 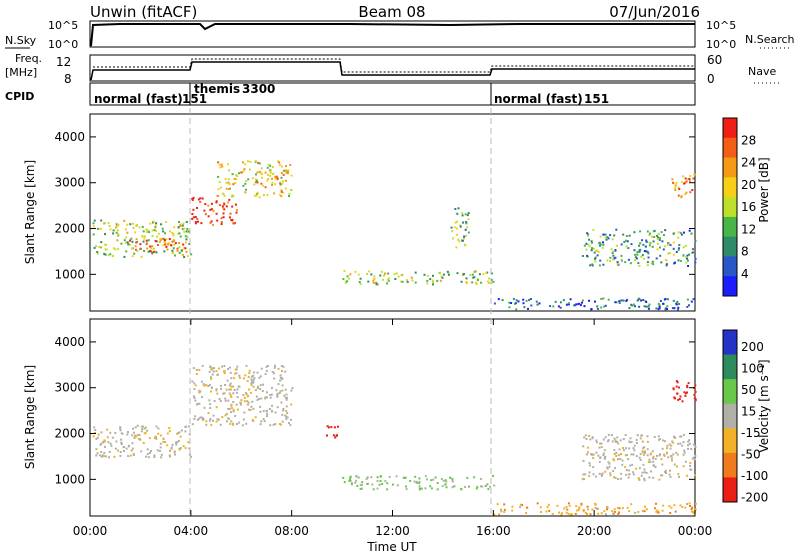 I want to click on power-colorbar-tick: 20, so click(x=748, y=185).